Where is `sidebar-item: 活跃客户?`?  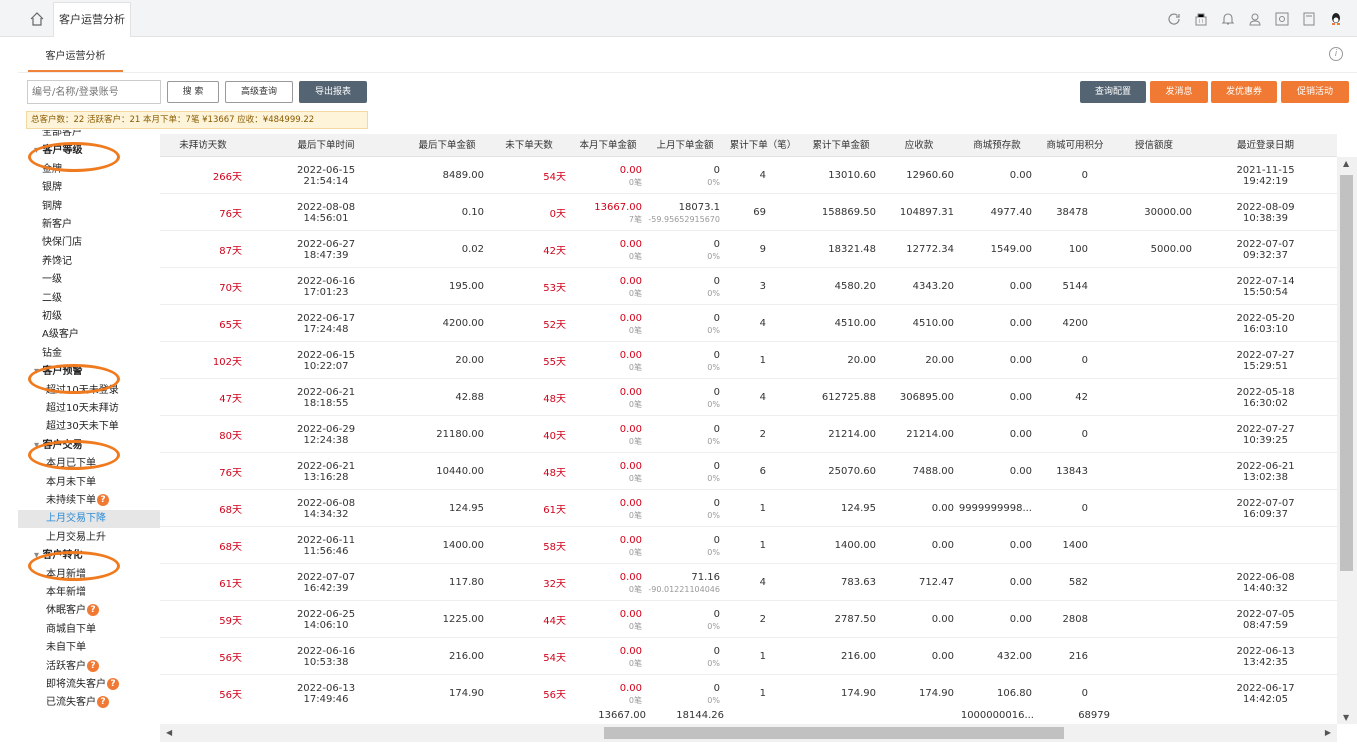 sidebar-item: 活跃客户? is located at coordinates (89, 667).